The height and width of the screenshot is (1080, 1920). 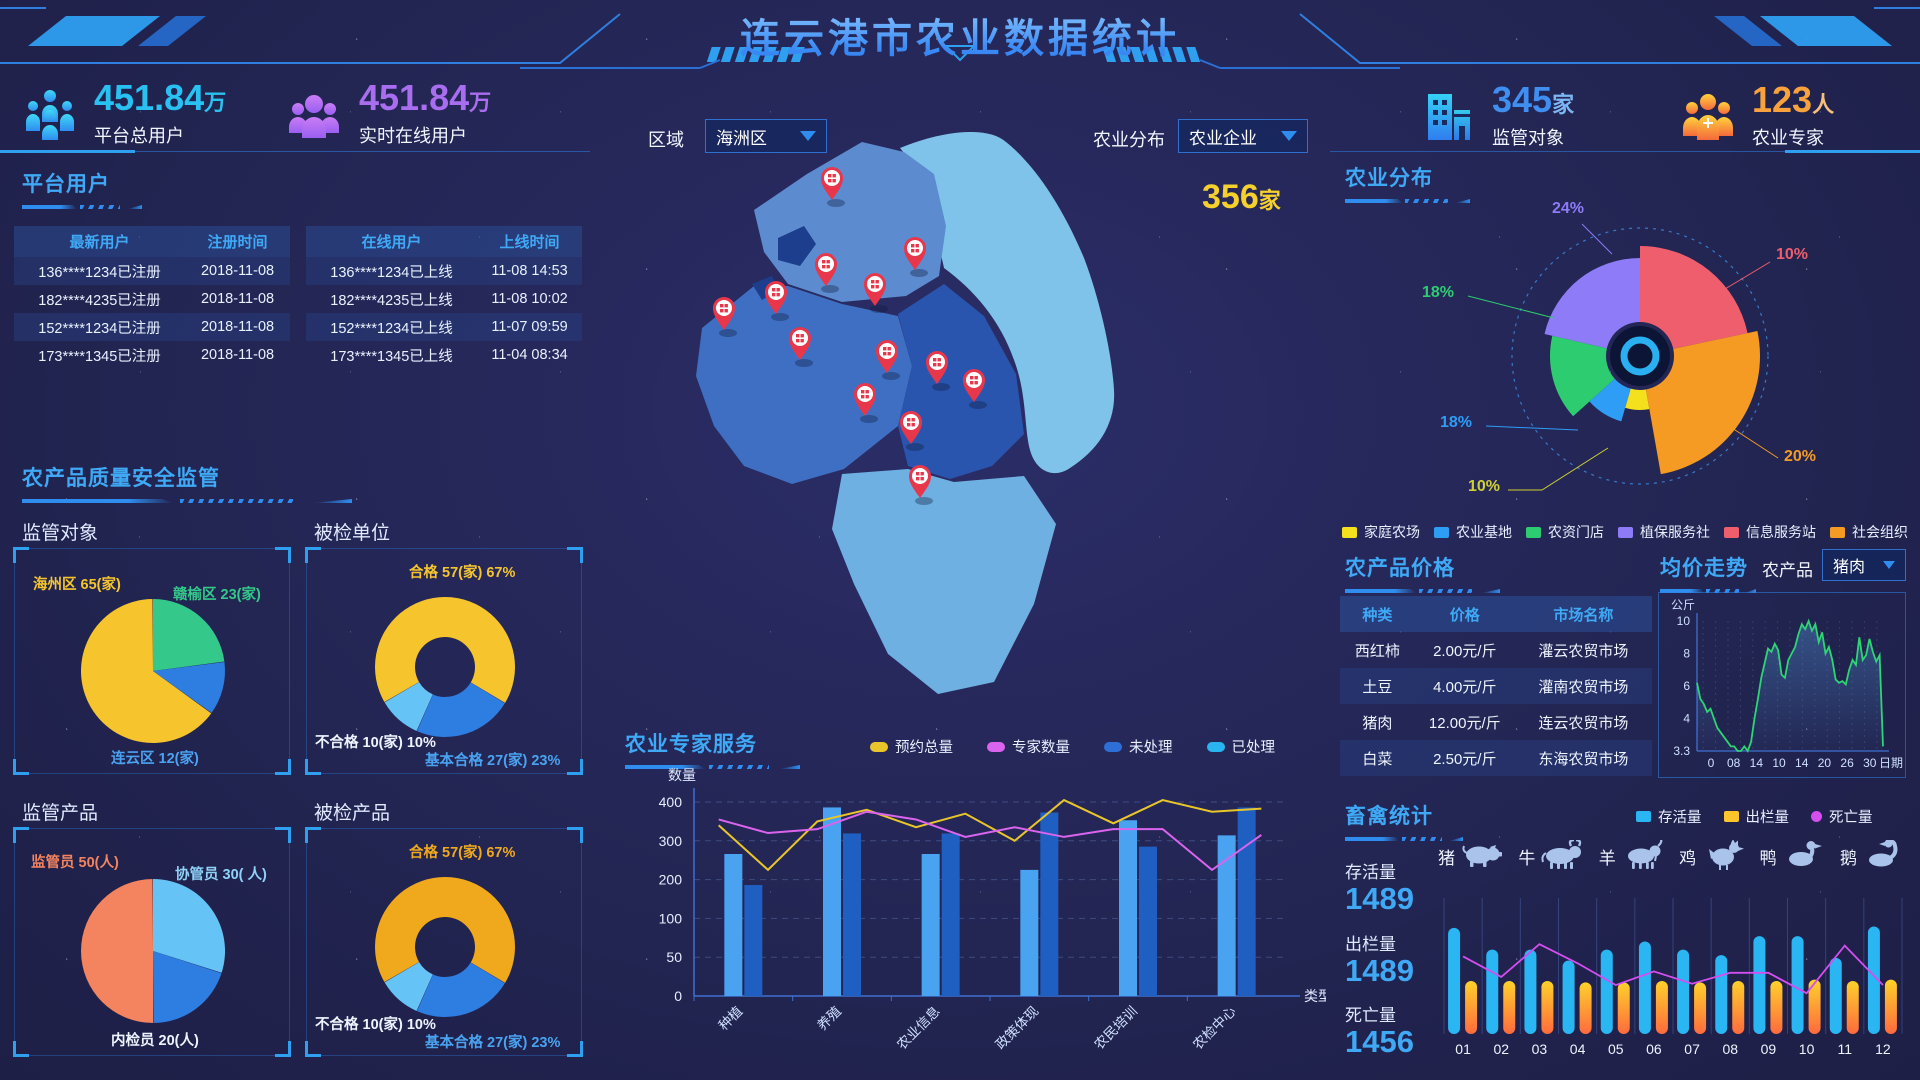 I want to click on legend-item: 农资门店, so click(x=1565, y=532).